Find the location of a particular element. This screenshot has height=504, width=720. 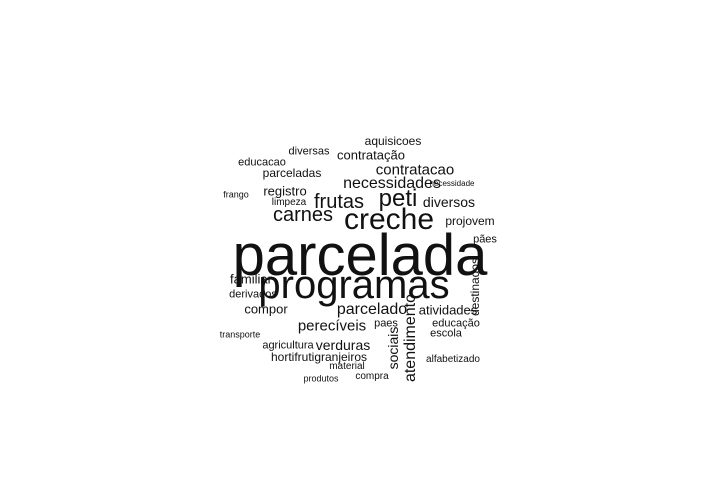

word-familiar: familiar is located at coordinates (251, 279).